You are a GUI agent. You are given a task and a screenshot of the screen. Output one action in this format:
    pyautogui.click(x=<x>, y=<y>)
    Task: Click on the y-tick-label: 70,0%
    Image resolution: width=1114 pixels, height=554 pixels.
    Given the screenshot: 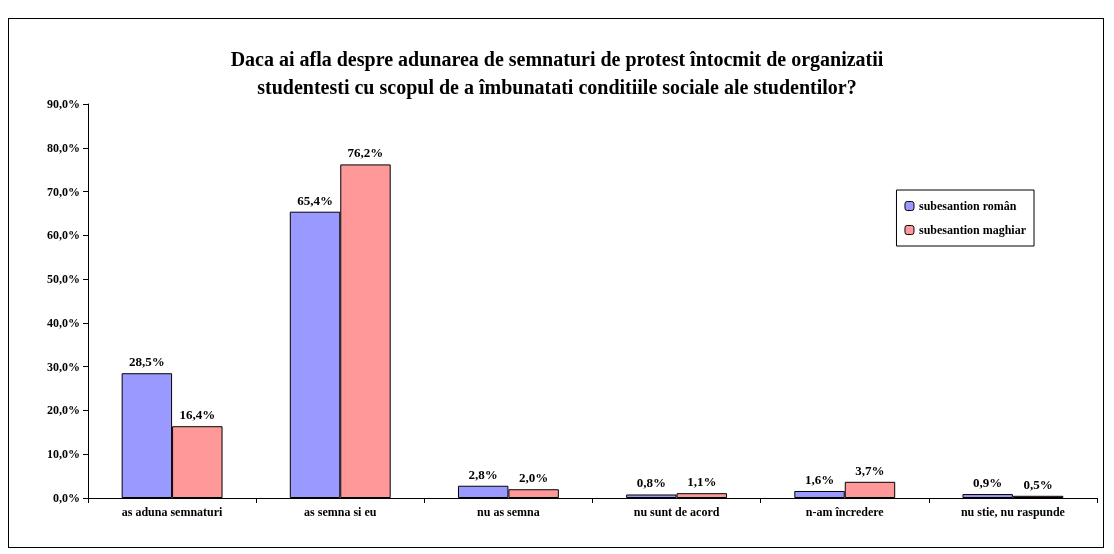 What is the action you would take?
    pyautogui.click(x=63, y=191)
    